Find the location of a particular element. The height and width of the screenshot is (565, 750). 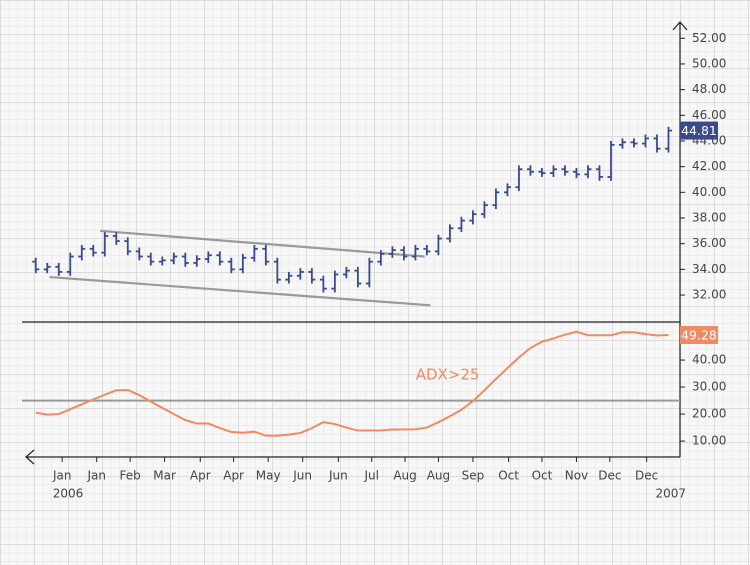

x-tick-label: May is located at coordinates (268, 476).